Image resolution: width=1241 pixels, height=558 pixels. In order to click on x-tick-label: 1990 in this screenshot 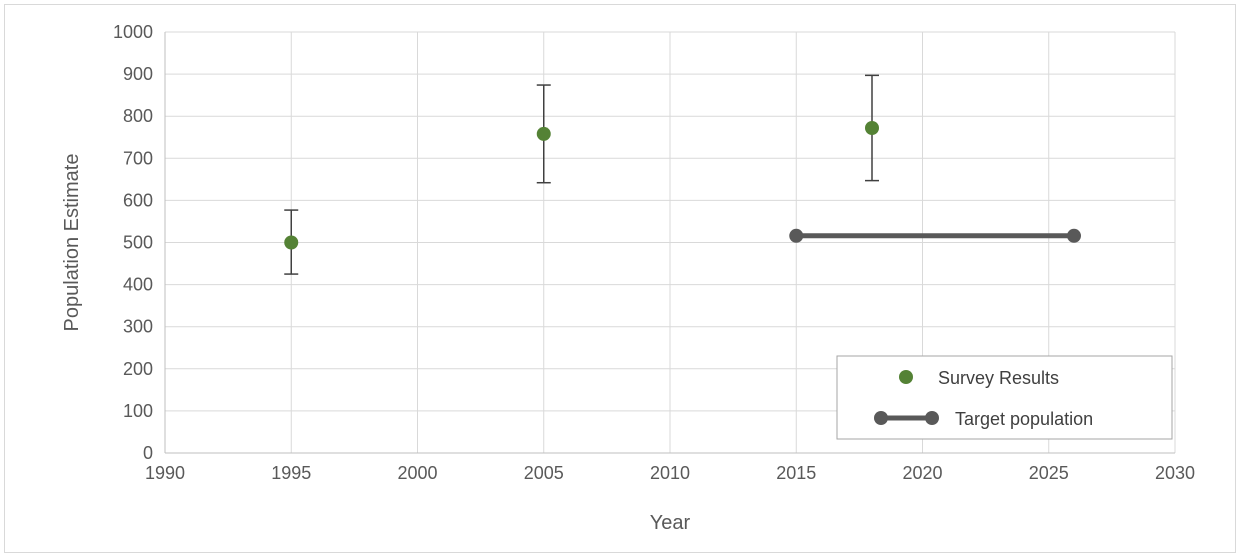, I will do `click(165, 473)`.